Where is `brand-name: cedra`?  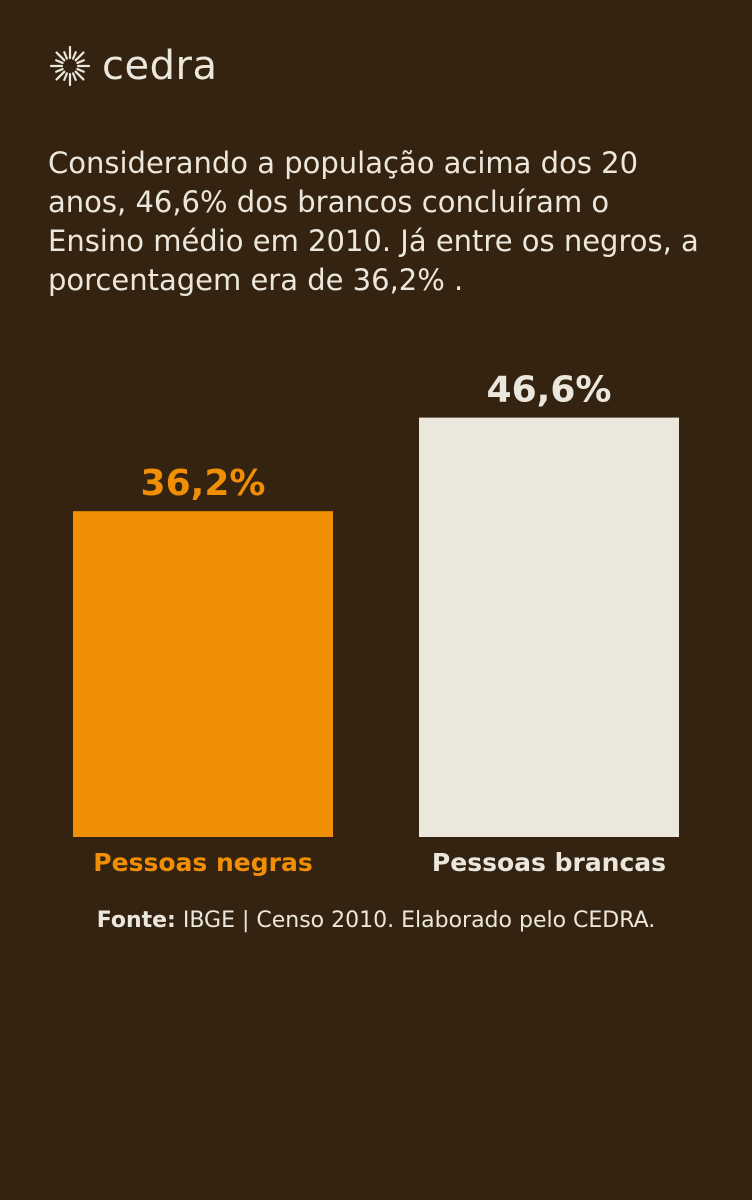
brand-name: cedra is located at coordinates (160, 66).